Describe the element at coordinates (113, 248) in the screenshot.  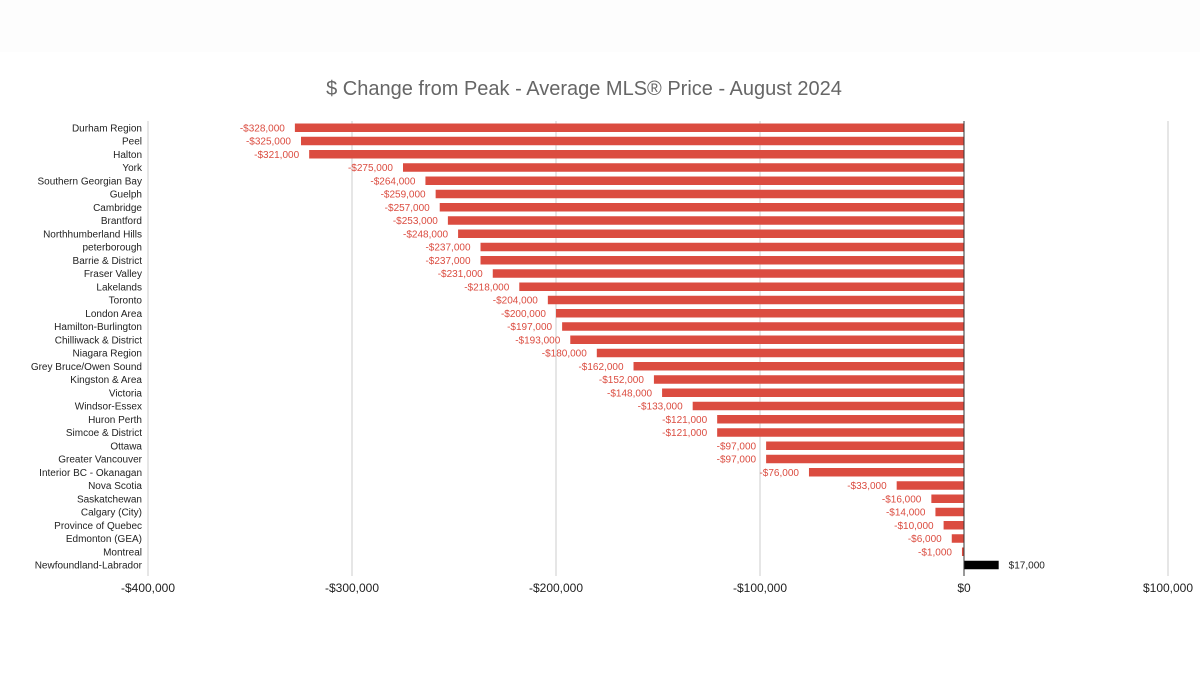
I see `category-label: peterborough` at that location.